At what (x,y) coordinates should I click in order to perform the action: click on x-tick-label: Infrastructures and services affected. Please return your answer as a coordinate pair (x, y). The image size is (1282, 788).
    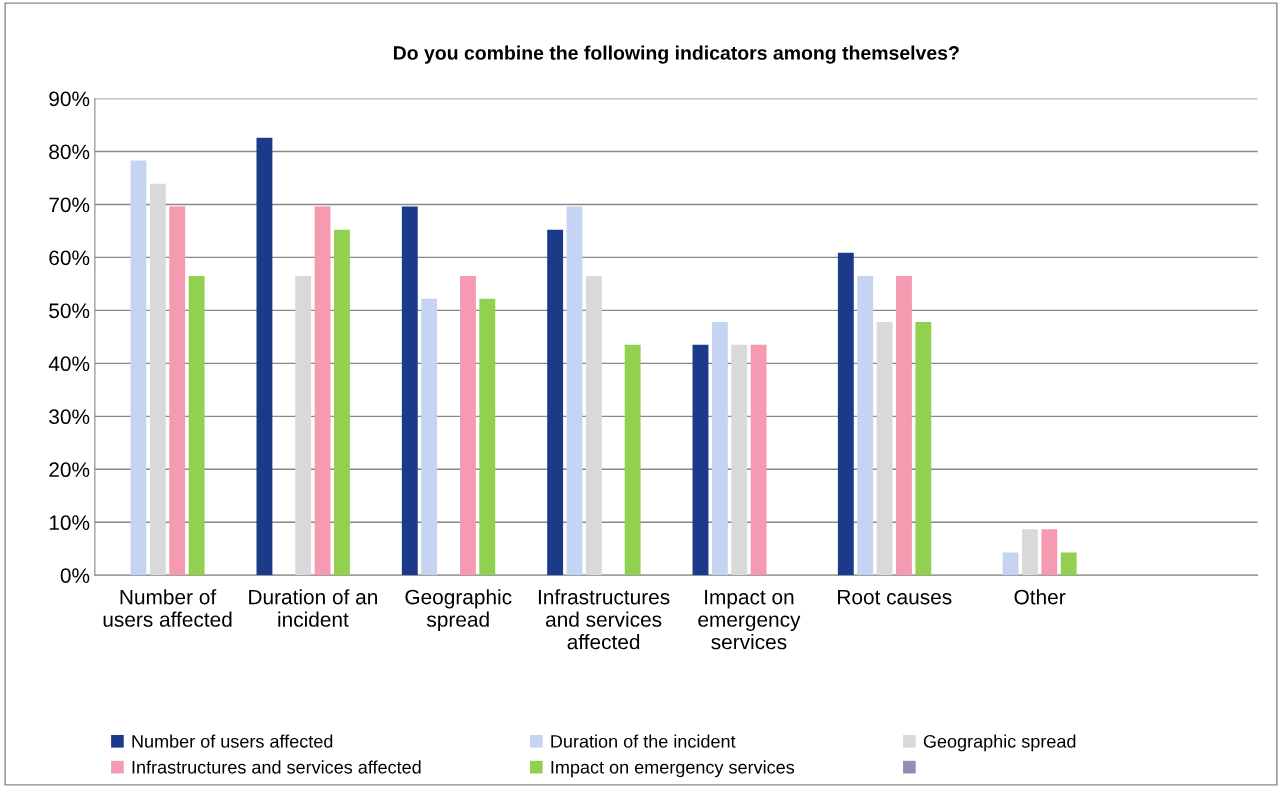
    Looking at the image, I should click on (604, 619).